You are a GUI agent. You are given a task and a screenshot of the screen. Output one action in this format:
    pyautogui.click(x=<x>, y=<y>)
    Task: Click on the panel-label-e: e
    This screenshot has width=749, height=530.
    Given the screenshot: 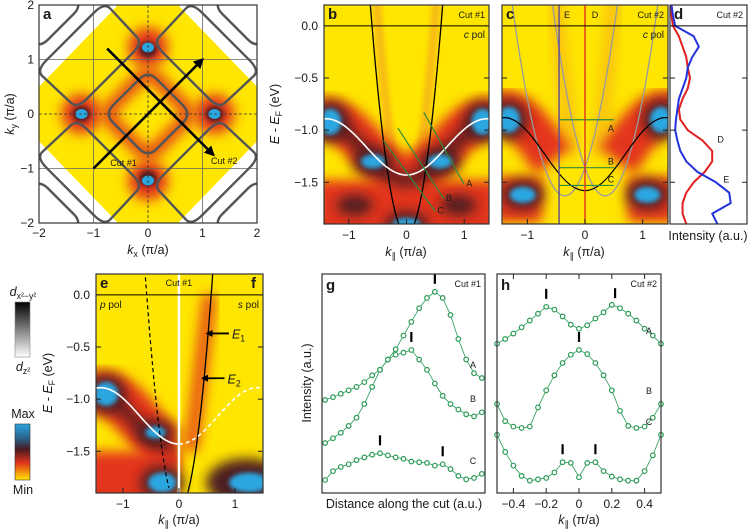 What is the action you would take?
    pyautogui.click(x=104, y=283)
    